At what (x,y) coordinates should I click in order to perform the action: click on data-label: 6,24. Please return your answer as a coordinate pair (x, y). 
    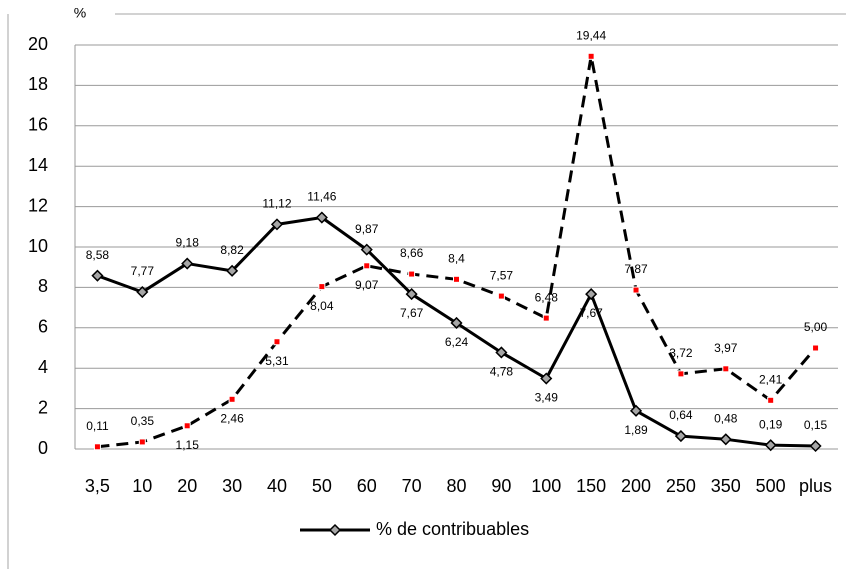
    Looking at the image, I should click on (457, 342).